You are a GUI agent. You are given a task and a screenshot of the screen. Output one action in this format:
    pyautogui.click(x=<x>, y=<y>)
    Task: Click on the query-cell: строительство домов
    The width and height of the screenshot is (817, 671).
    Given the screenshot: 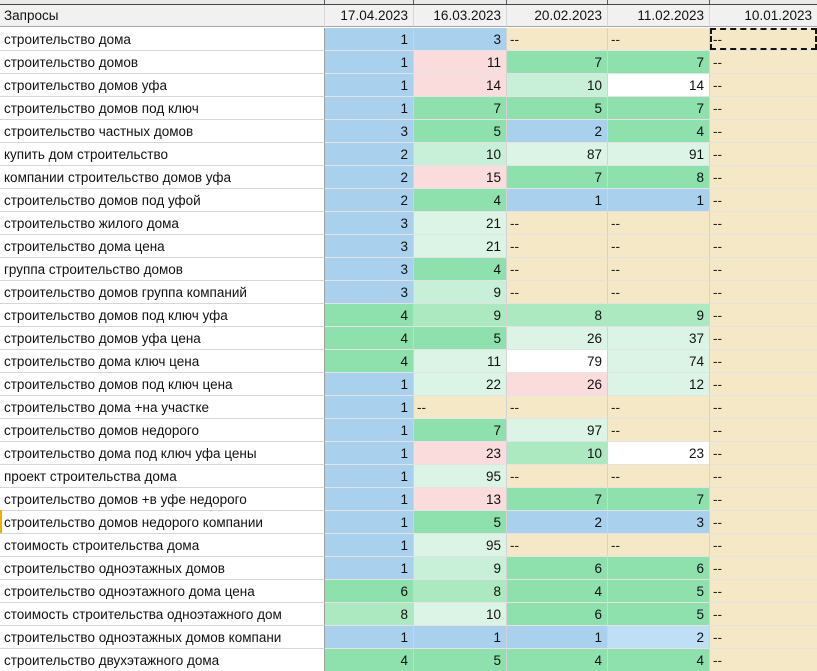 What is the action you would take?
    pyautogui.click(x=162, y=62)
    